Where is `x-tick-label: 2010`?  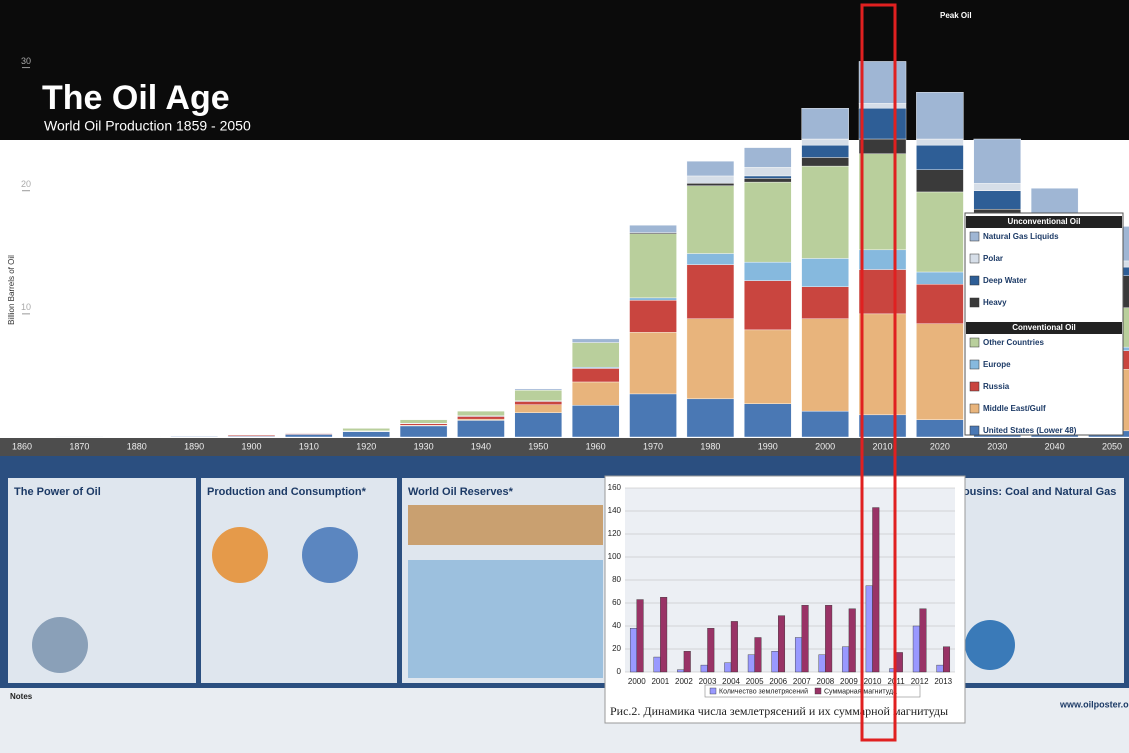 x-tick-label: 2010 is located at coordinates (873, 681).